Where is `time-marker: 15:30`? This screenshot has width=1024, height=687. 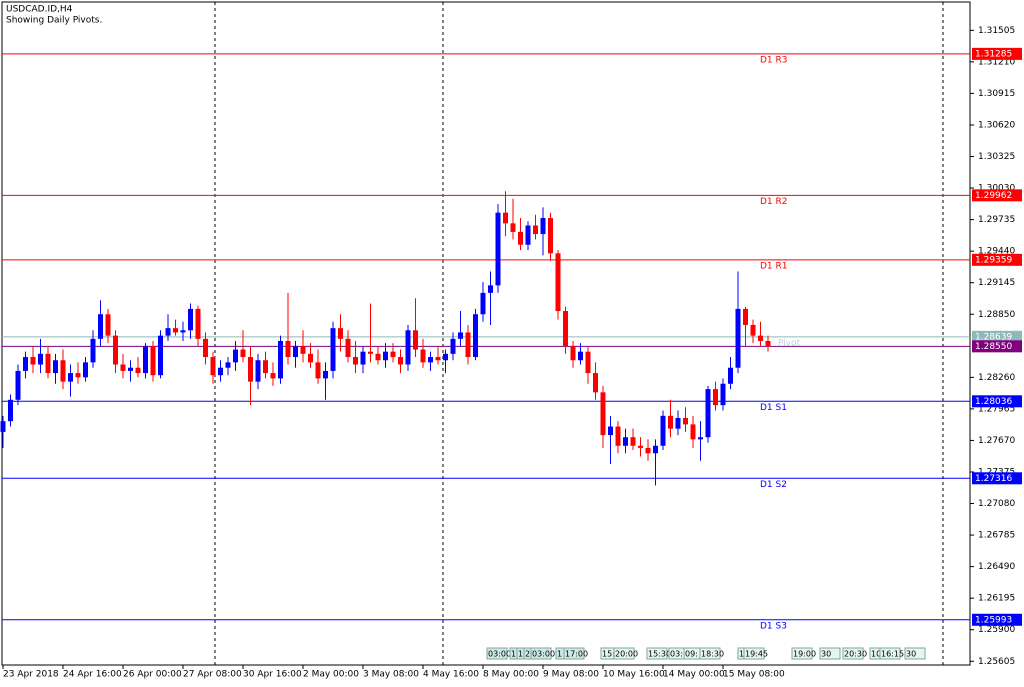
time-marker: 15:30 is located at coordinates (659, 654).